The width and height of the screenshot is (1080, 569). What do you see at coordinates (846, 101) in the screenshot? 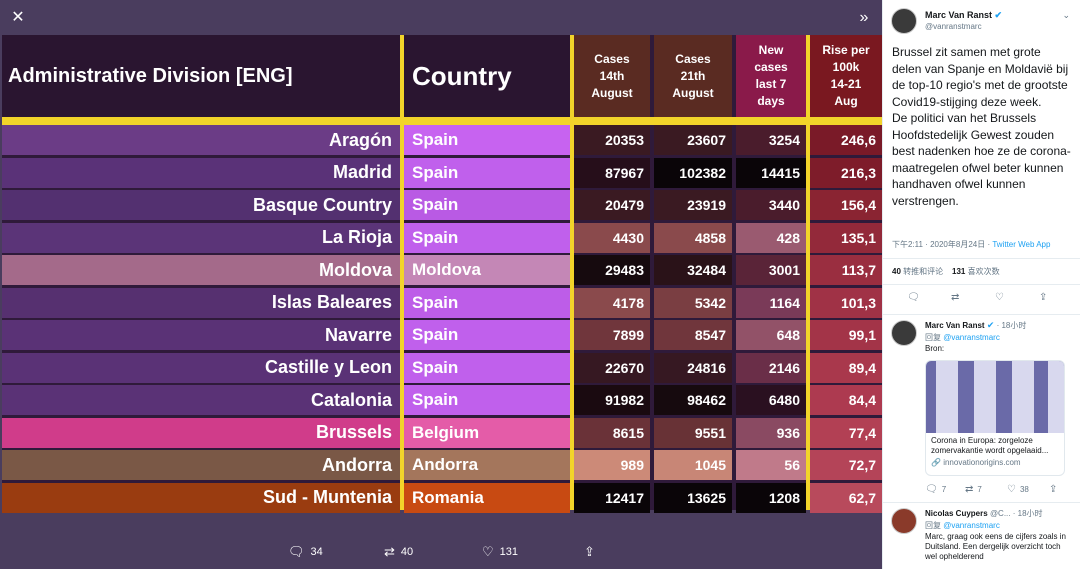
I see `header-rise-line: Aug` at bounding box center [846, 101].